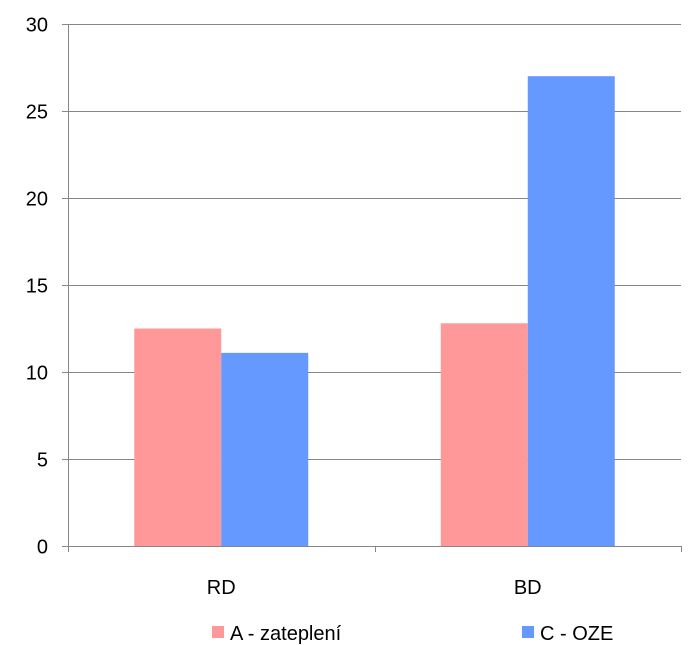  What do you see at coordinates (42, 548) in the screenshot?
I see `y-tick-label: 0` at bounding box center [42, 548].